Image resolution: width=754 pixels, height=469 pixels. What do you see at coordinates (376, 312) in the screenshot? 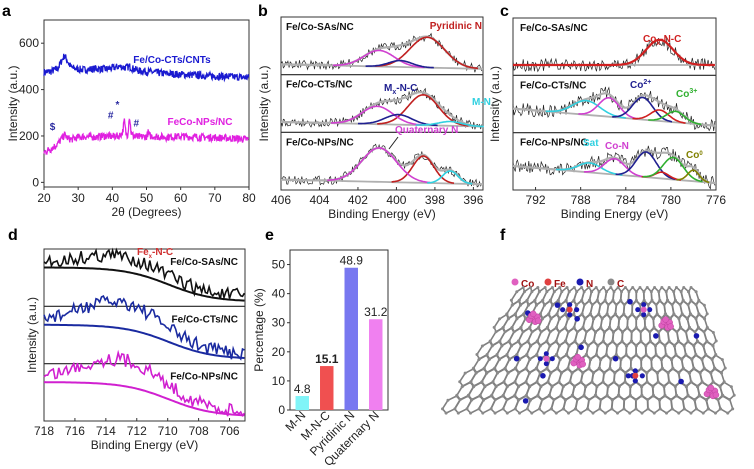
I see `bar-value-label: 31.2` at bounding box center [376, 312].